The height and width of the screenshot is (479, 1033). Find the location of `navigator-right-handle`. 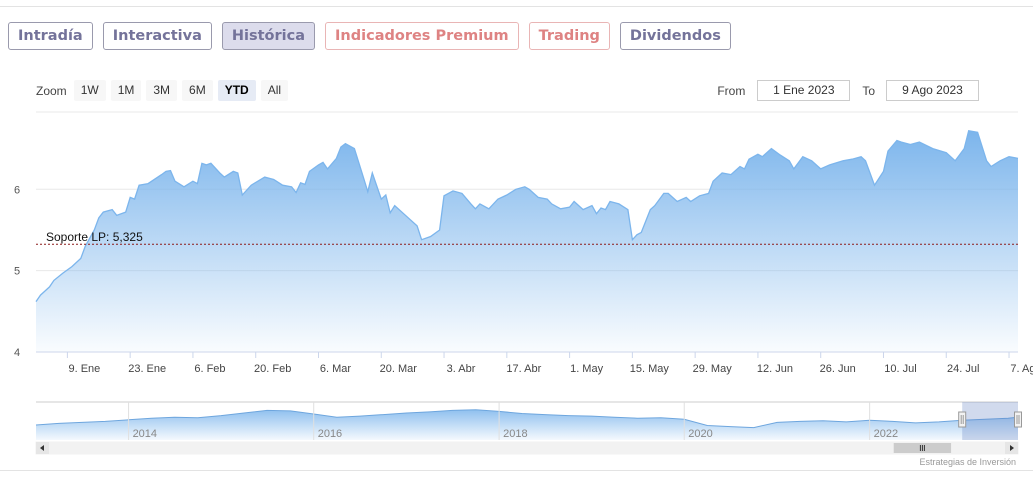

navigator-right-handle is located at coordinates (1018, 419).